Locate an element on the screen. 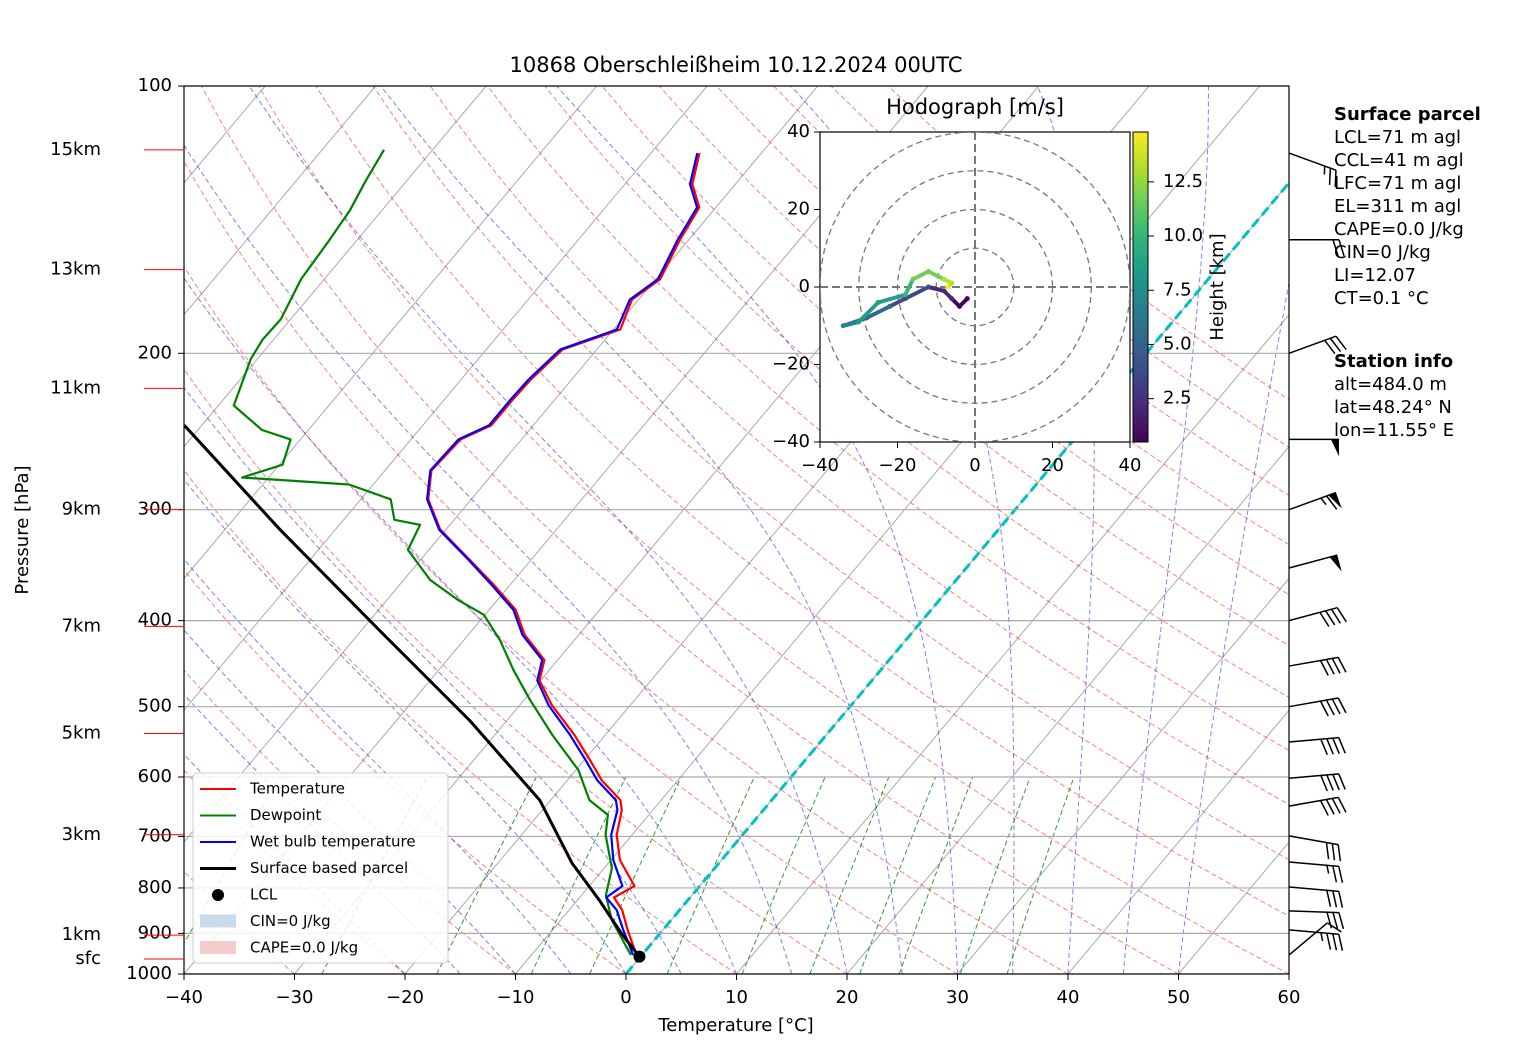 This screenshot has height=1060, width=1517. annotation-line: alt=484.0 m is located at coordinates (1390, 384).